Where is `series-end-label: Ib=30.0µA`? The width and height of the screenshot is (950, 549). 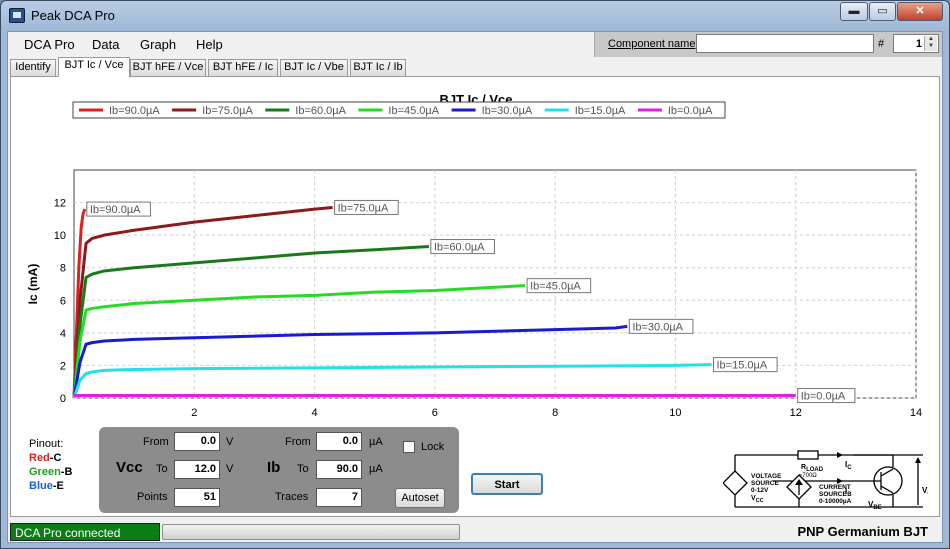
series-end-label: Ib=30.0µA is located at coordinates (657, 327).